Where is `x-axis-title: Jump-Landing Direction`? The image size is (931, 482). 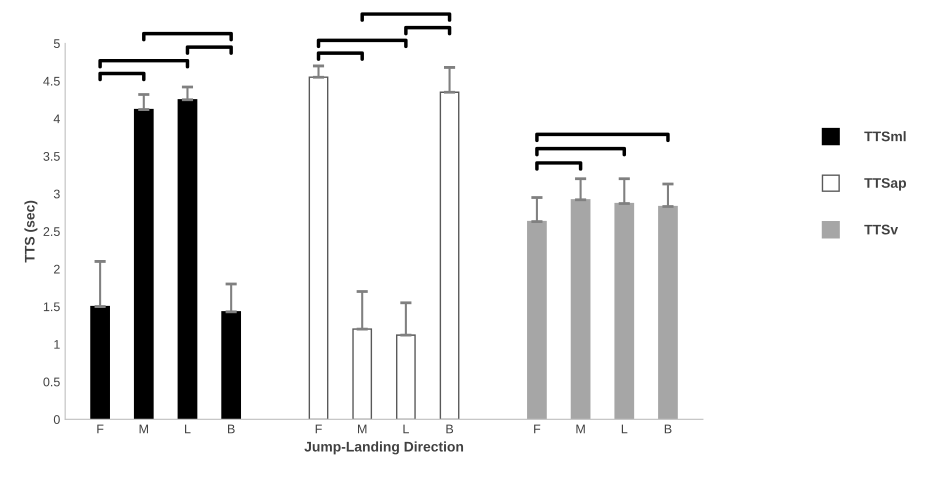
x-axis-title: Jump-Landing Direction is located at coordinates (384, 447).